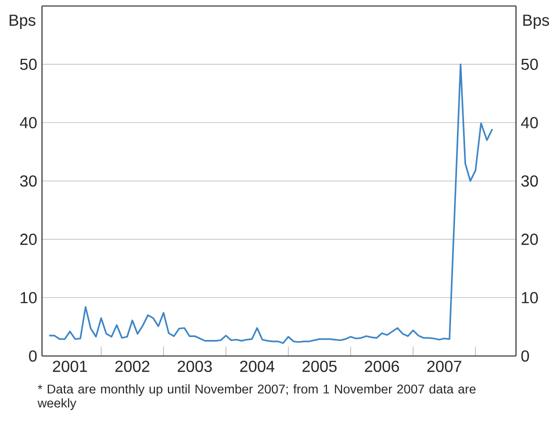 This screenshot has height=432, width=551. What do you see at coordinates (536, 22) in the screenshot?
I see `y2-axis-title: Bps` at bounding box center [536, 22].